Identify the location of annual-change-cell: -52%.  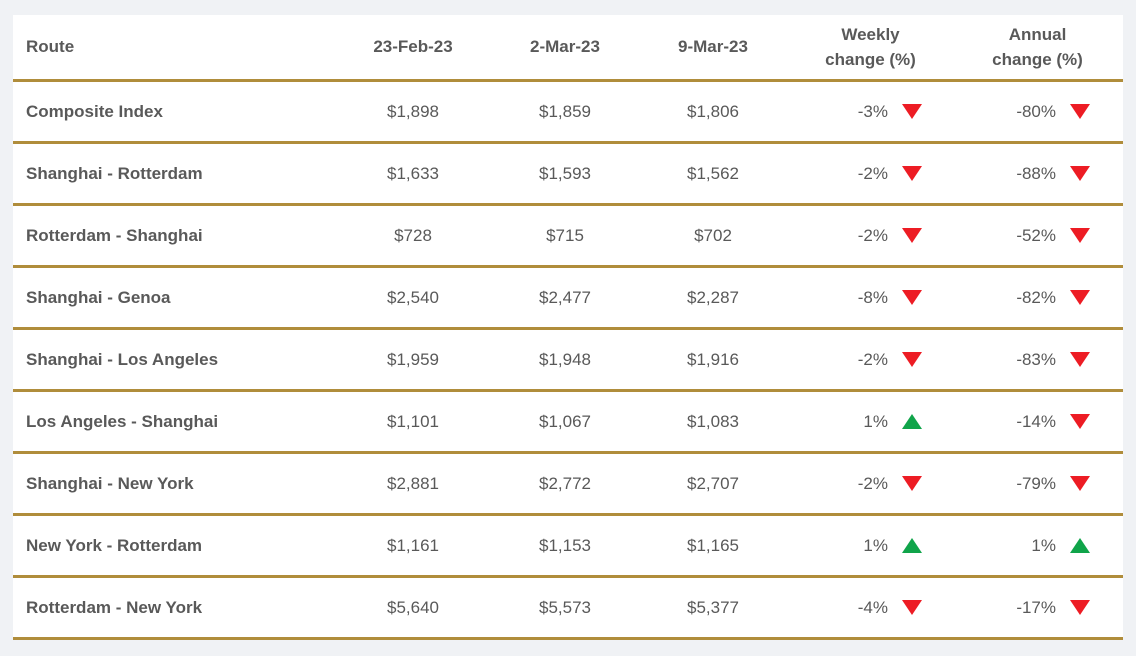
(1037, 236).